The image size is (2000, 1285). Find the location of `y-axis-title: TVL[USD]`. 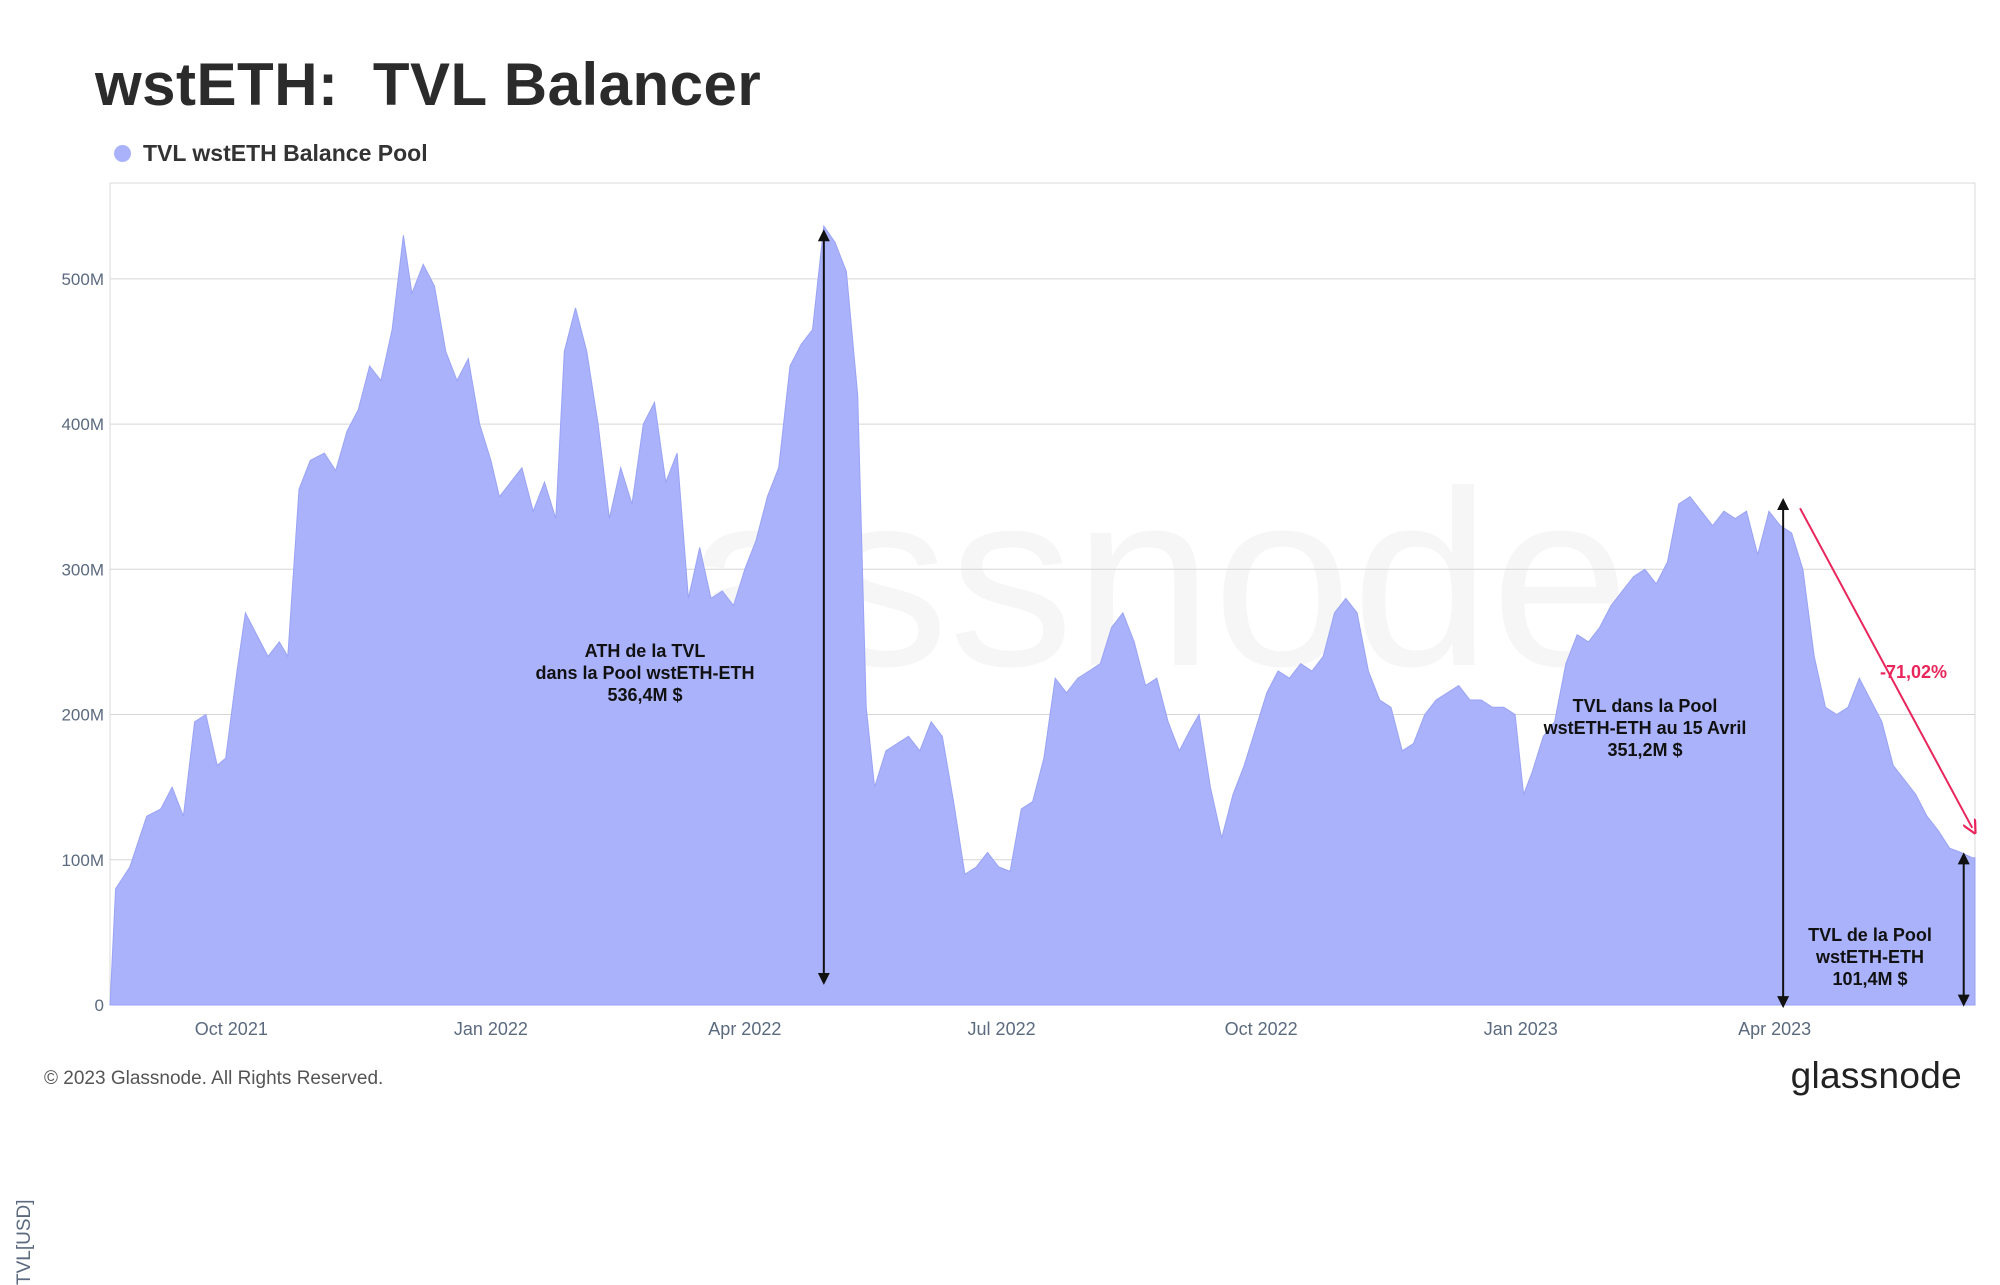

y-axis-title: TVL[USD] is located at coordinates (24, 1242).